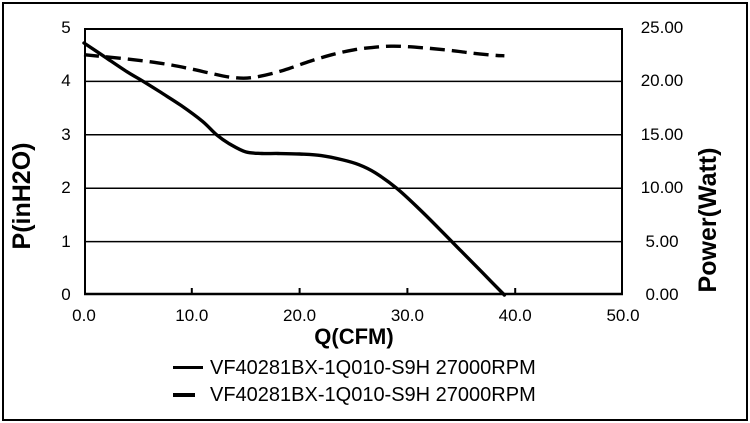  I want to click on x-tick-label: 30.0, so click(407, 315).